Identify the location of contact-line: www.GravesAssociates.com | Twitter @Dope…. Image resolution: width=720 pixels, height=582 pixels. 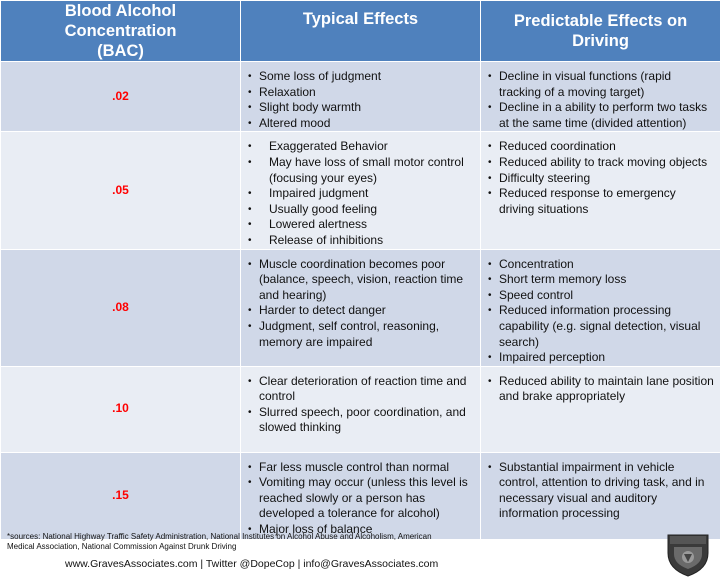
(251, 564).